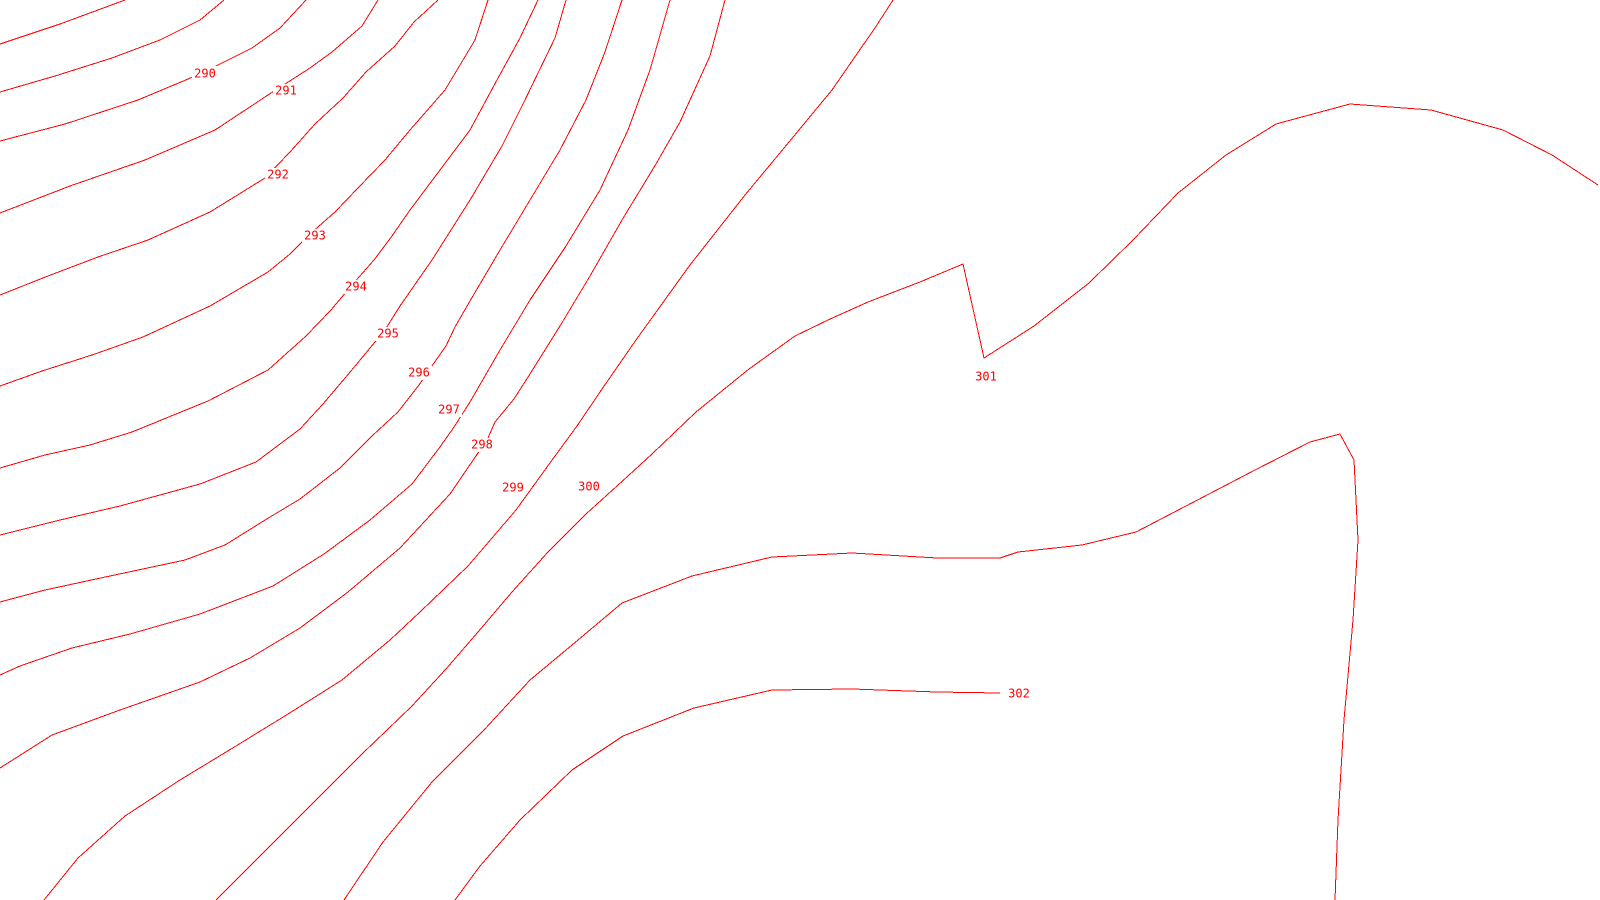 The height and width of the screenshot is (900, 1600). Describe the element at coordinates (388, 334) in the screenshot. I see `contour-label-295: 295` at that location.